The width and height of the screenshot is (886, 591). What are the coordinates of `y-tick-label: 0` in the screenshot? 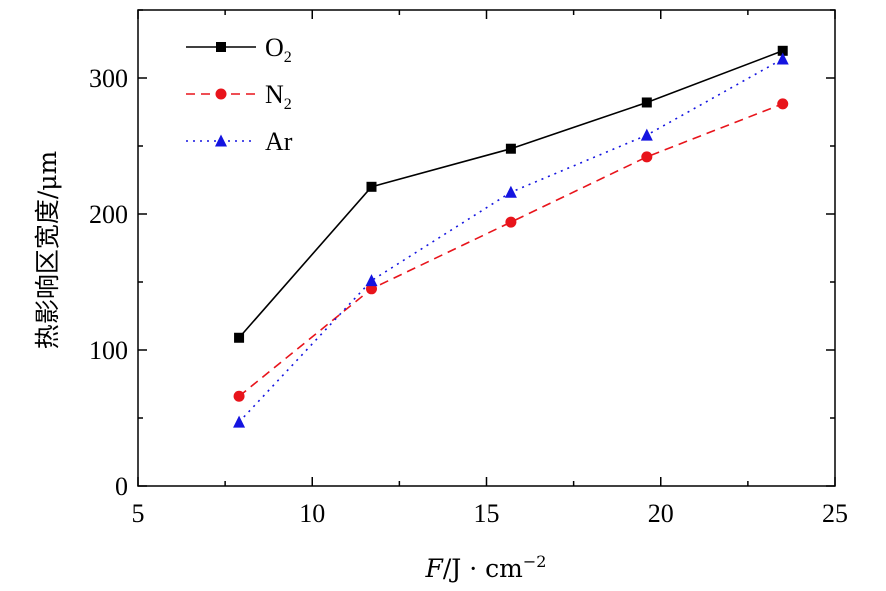 It's located at (121, 486).